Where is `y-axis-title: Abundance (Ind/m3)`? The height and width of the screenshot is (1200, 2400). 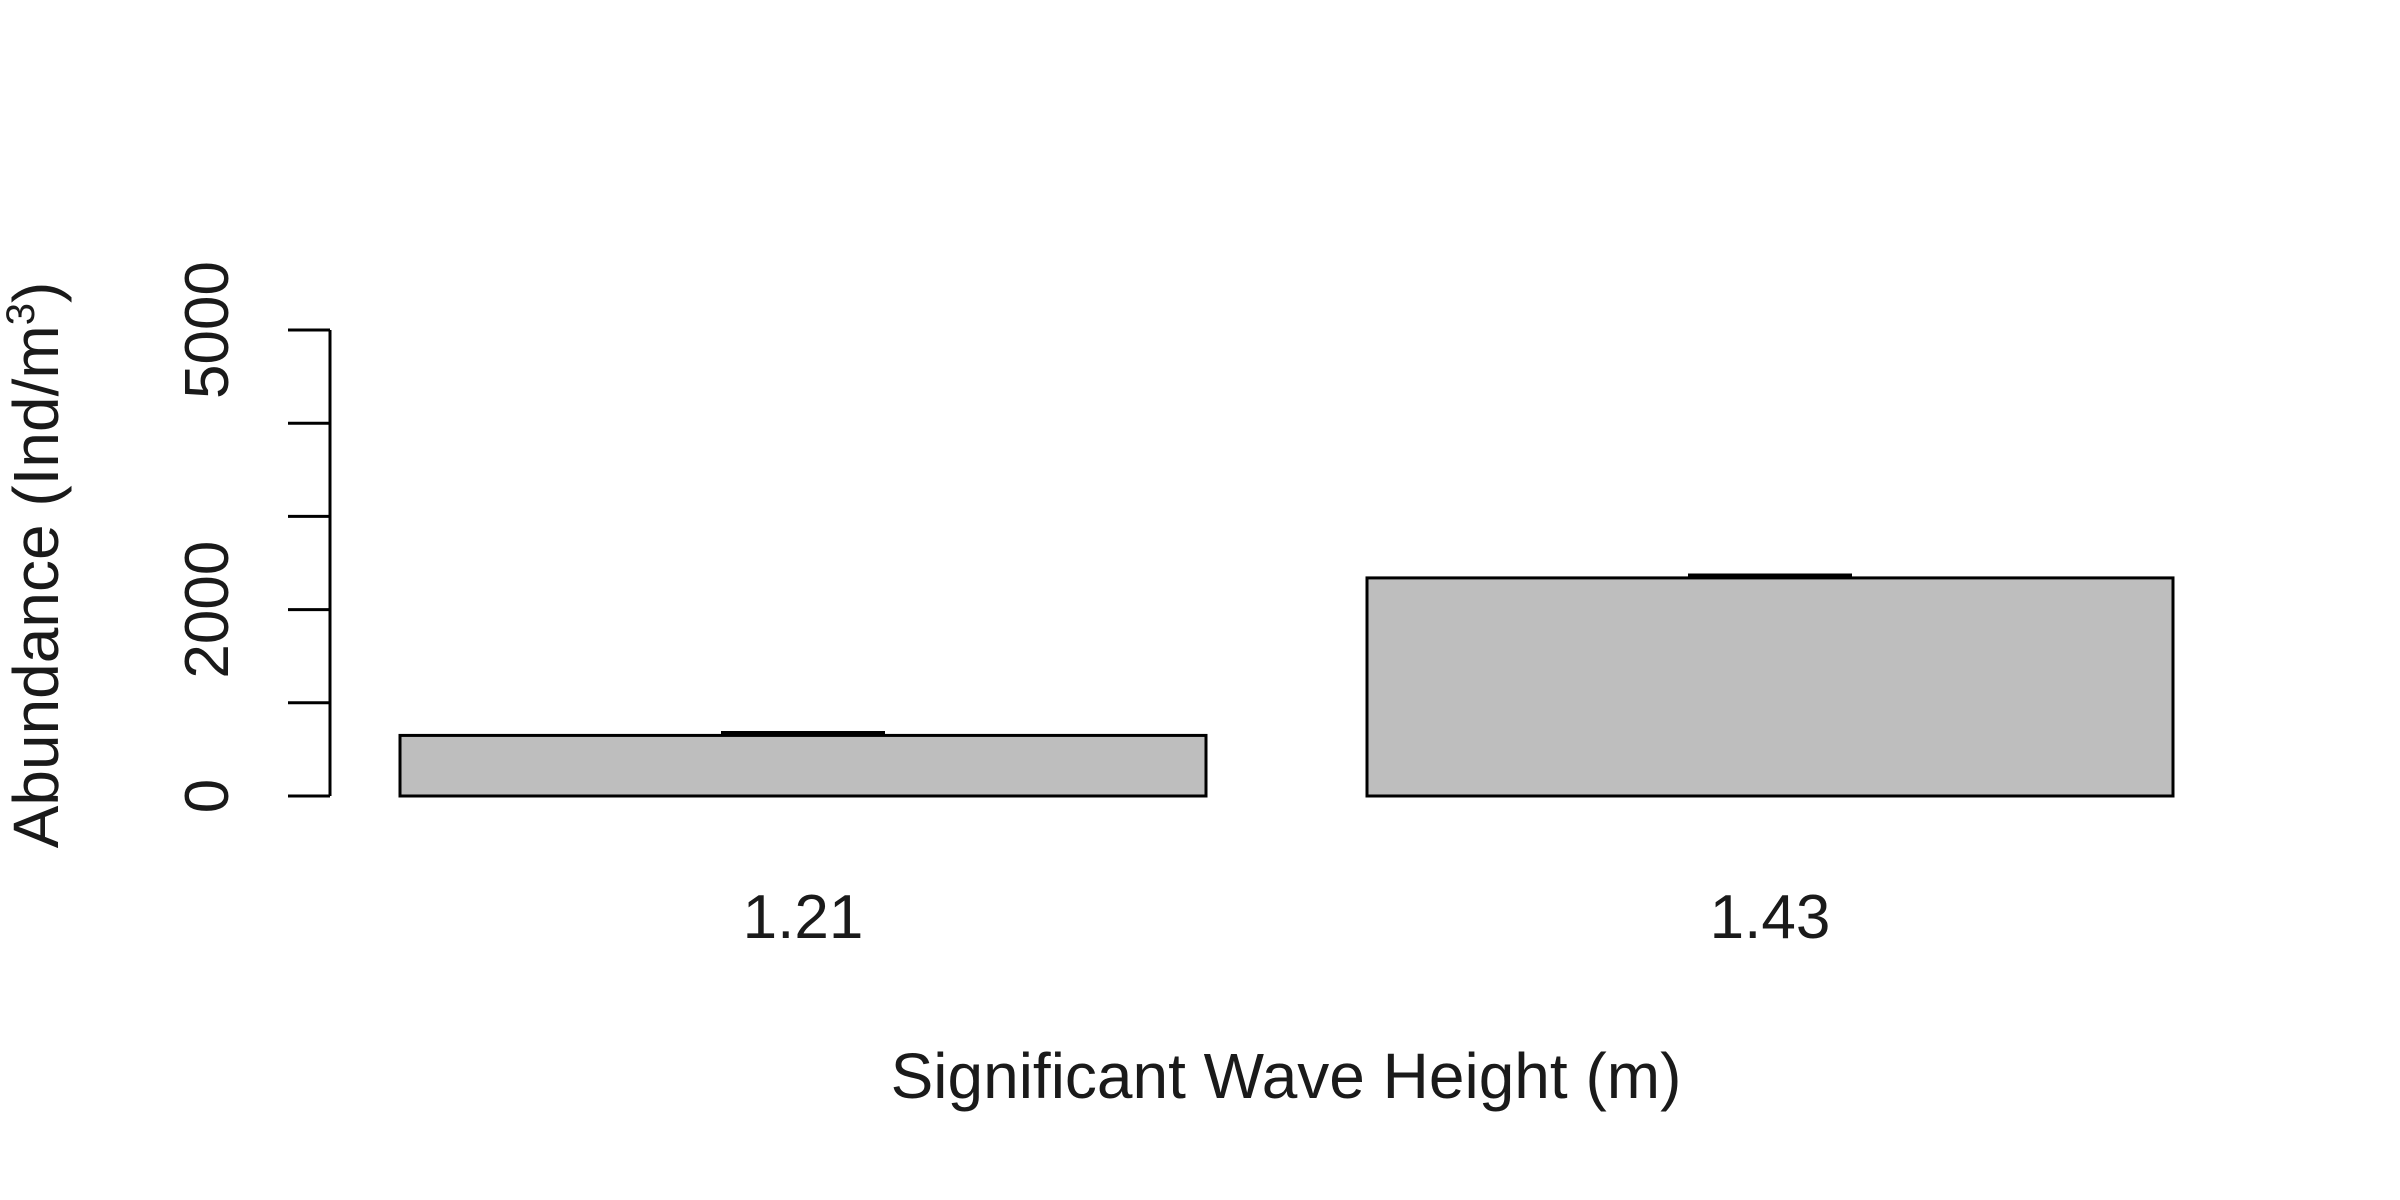
y-axis-title: Abundance (Ind/m3) is located at coordinates (36, 565).